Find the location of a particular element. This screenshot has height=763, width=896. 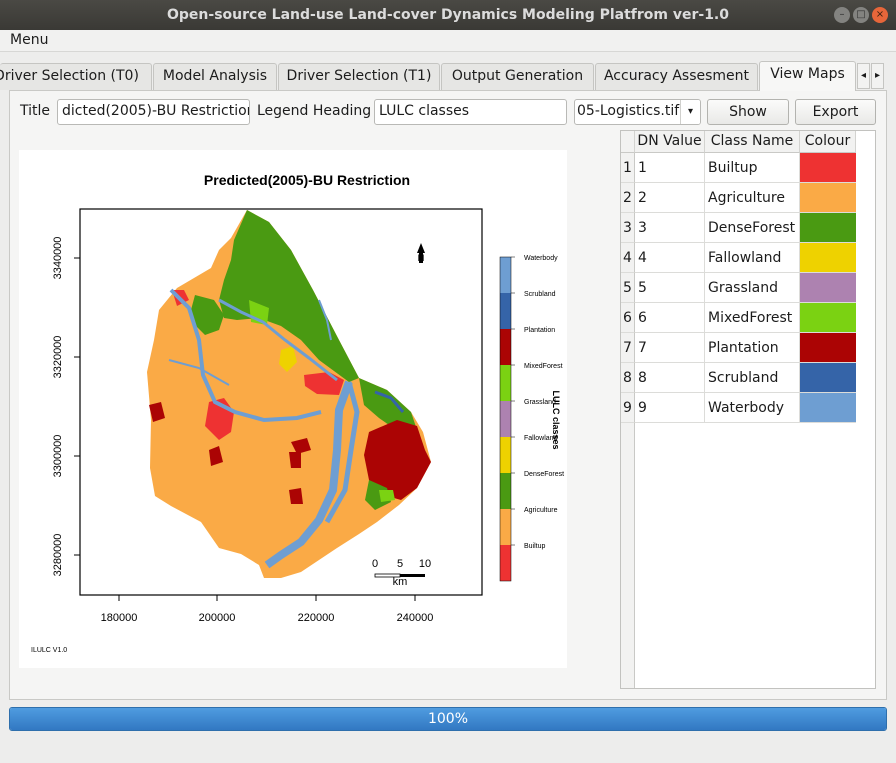

row-index: 7 is located at coordinates (628, 348).